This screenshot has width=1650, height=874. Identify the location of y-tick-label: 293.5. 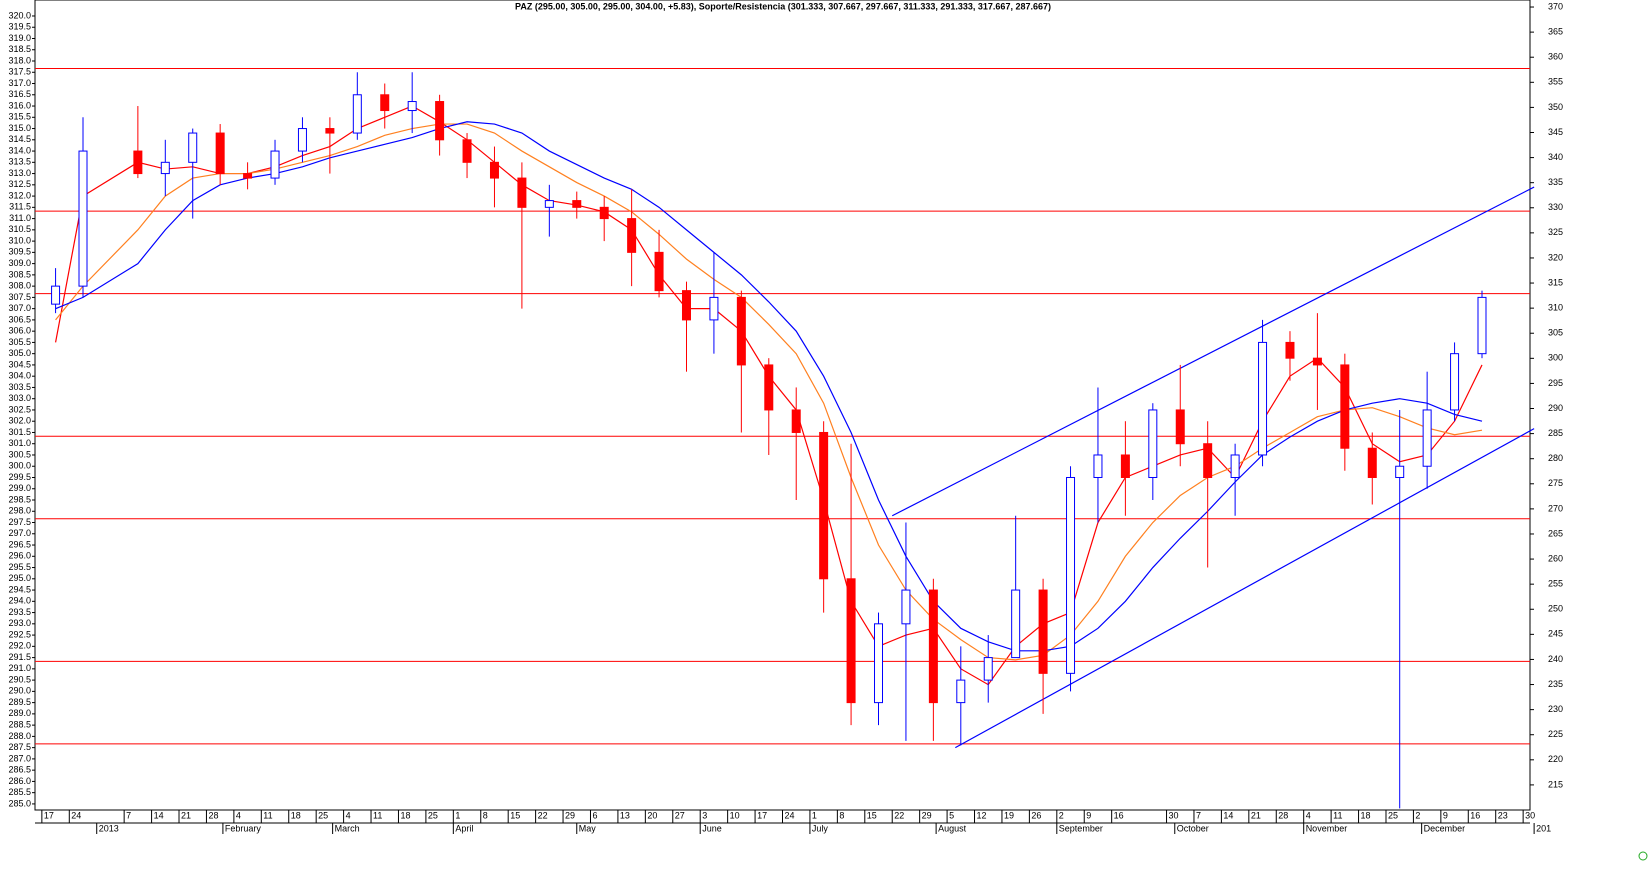
(19, 612).